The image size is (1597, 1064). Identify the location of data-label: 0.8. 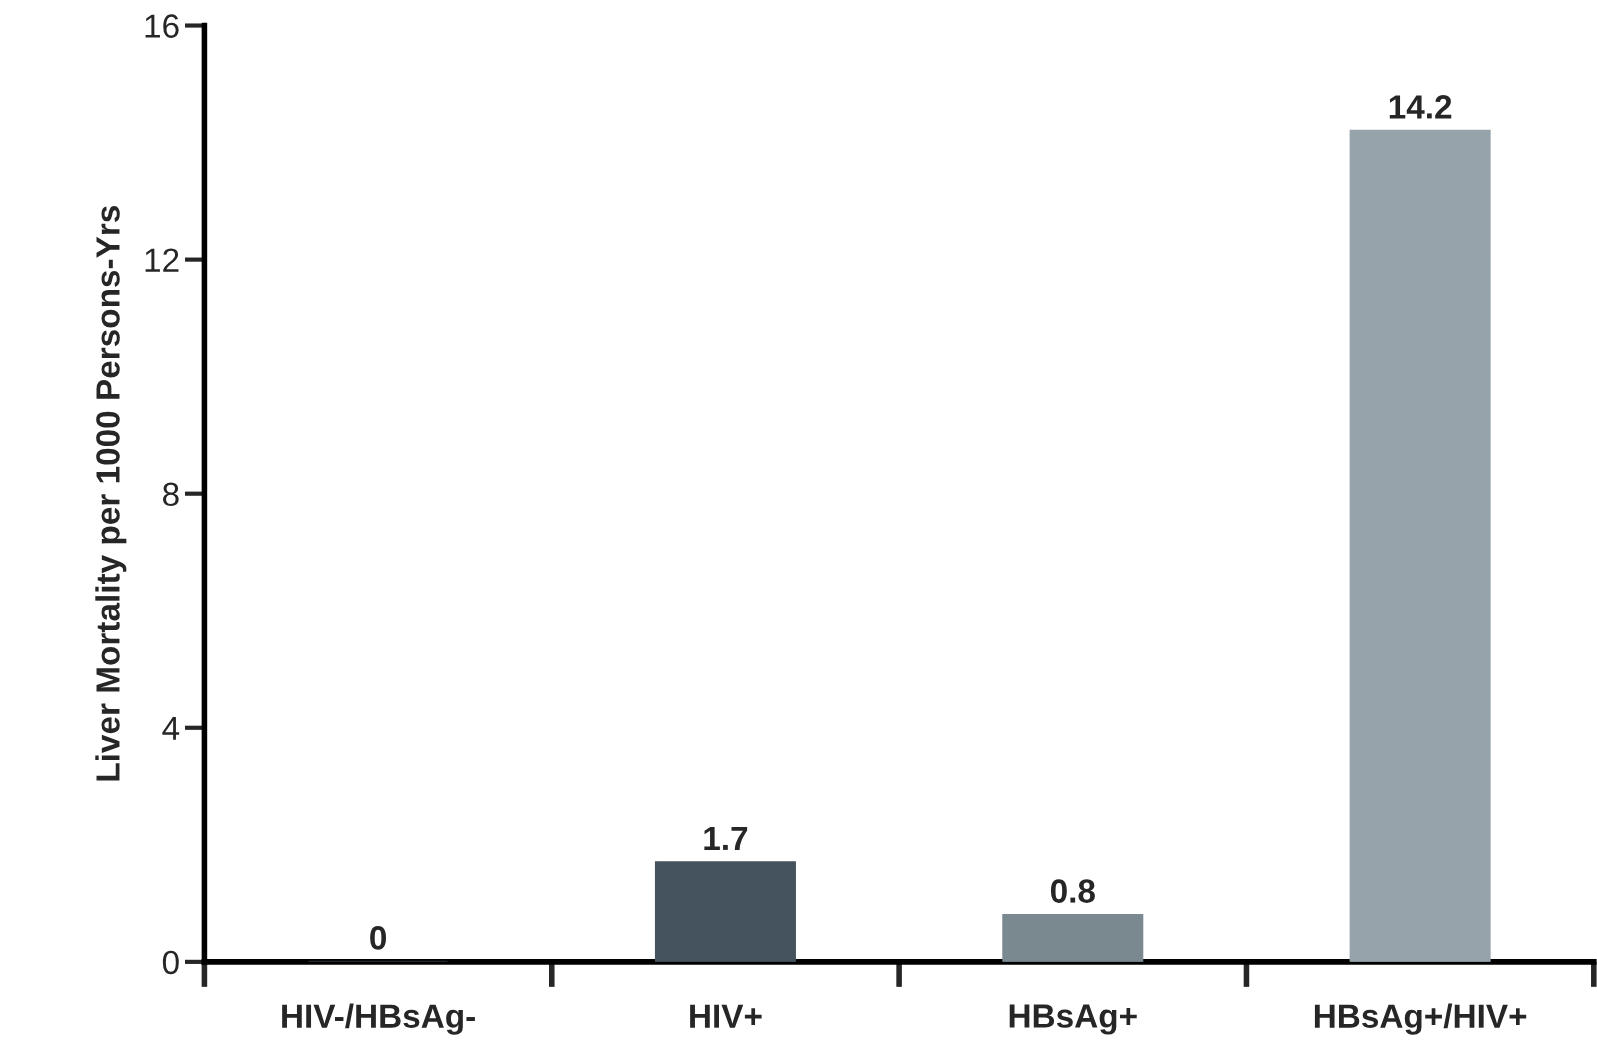
(1072, 891).